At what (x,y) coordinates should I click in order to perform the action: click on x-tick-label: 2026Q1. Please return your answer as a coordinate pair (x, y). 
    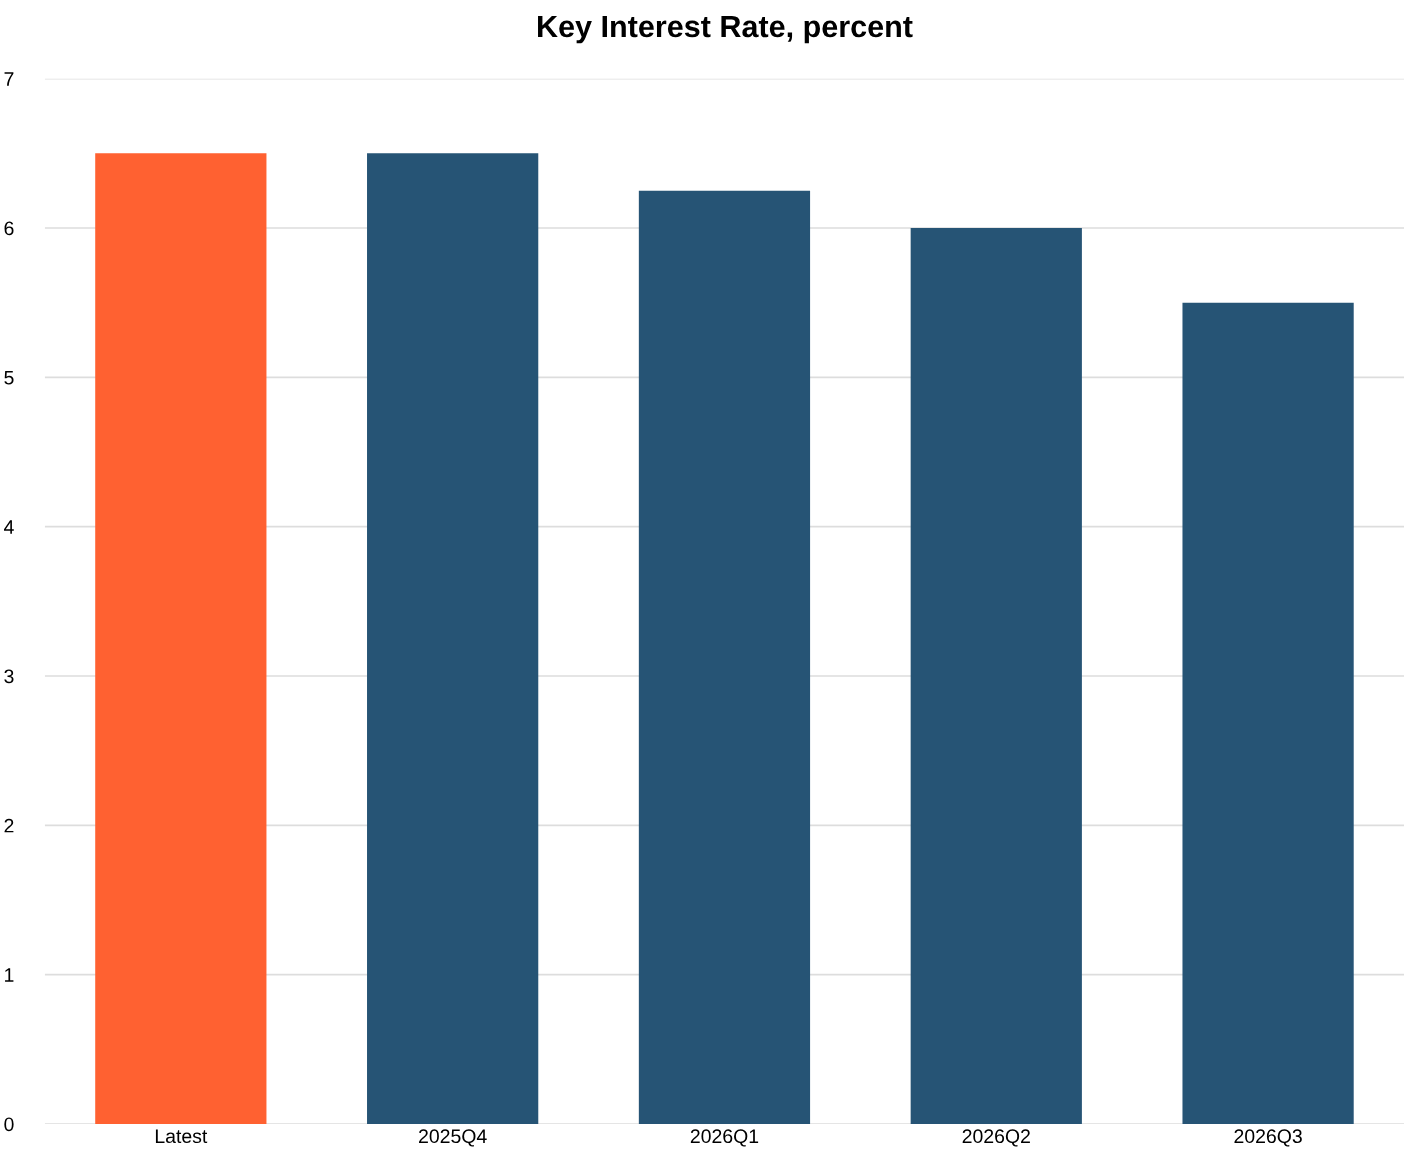
    Looking at the image, I should click on (724, 1138).